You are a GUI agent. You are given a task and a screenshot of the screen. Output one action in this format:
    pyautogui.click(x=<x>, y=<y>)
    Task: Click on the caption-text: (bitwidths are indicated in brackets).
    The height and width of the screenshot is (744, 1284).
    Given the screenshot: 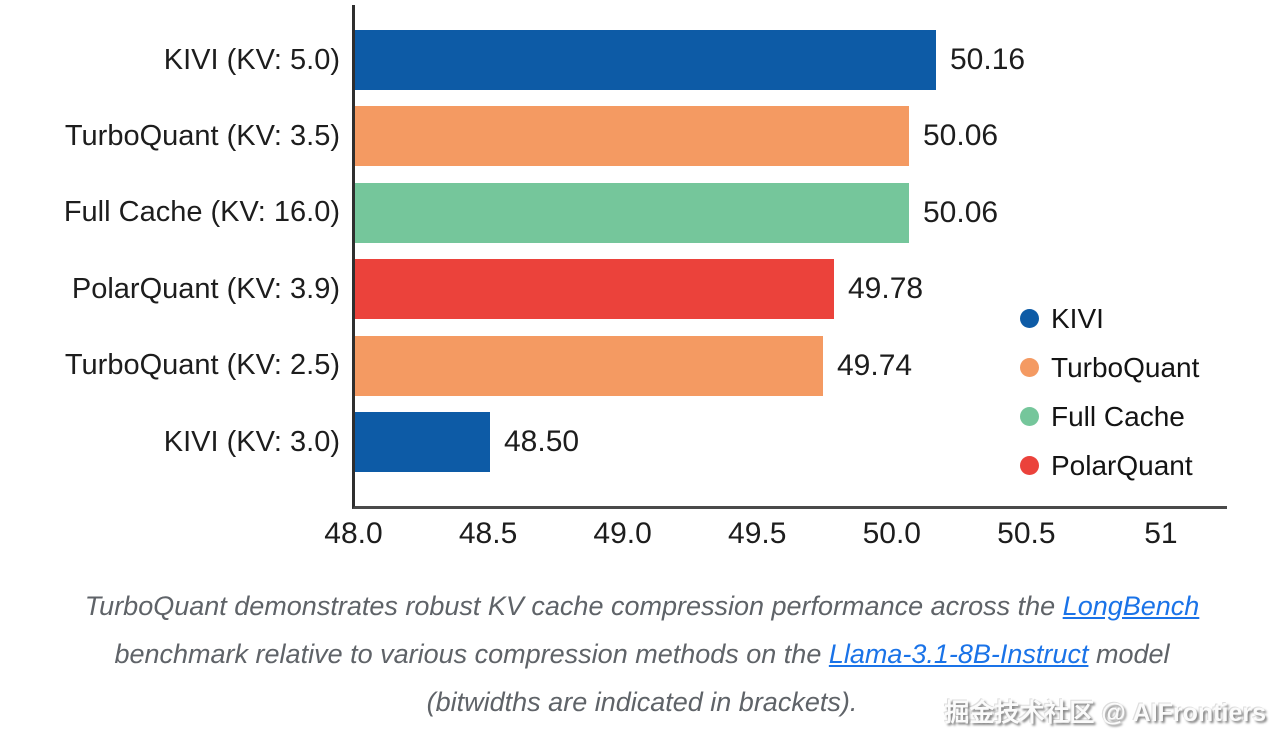 What is the action you would take?
    pyautogui.click(x=642, y=702)
    